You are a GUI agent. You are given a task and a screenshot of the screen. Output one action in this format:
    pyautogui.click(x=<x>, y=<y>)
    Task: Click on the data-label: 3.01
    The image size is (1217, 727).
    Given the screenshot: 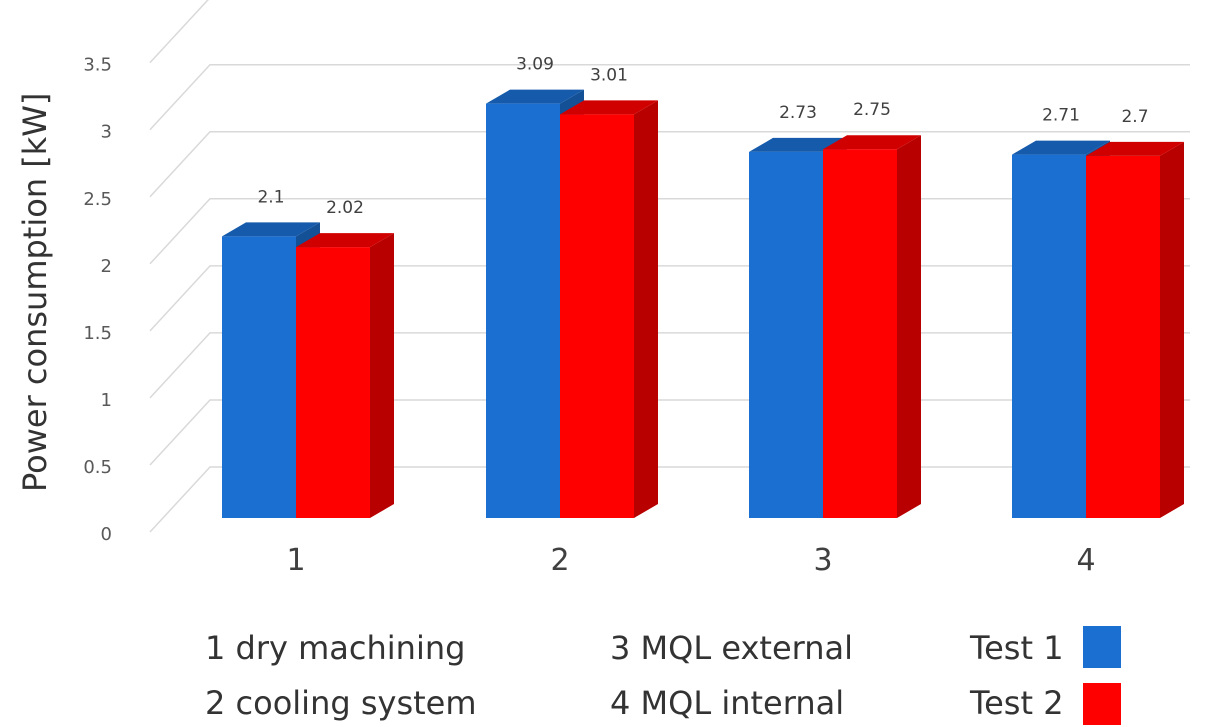 What is the action you would take?
    pyautogui.click(x=609, y=75)
    